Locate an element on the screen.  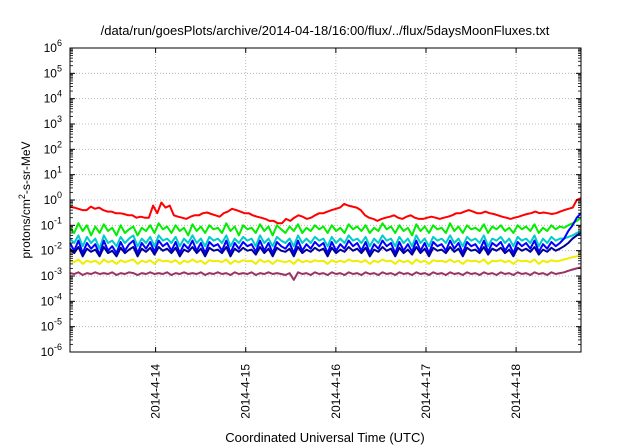
y-tick-label: 10¹ is located at coordinates (53, 173).